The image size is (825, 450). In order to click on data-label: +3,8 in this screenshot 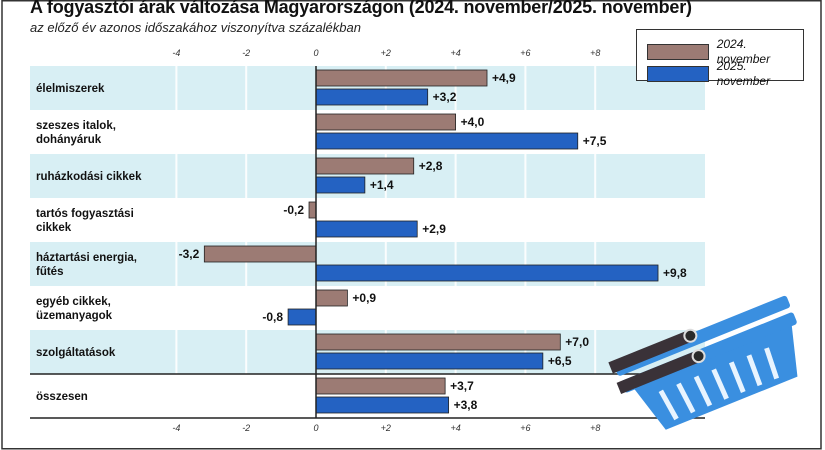, I will do `click(466, 405)`.